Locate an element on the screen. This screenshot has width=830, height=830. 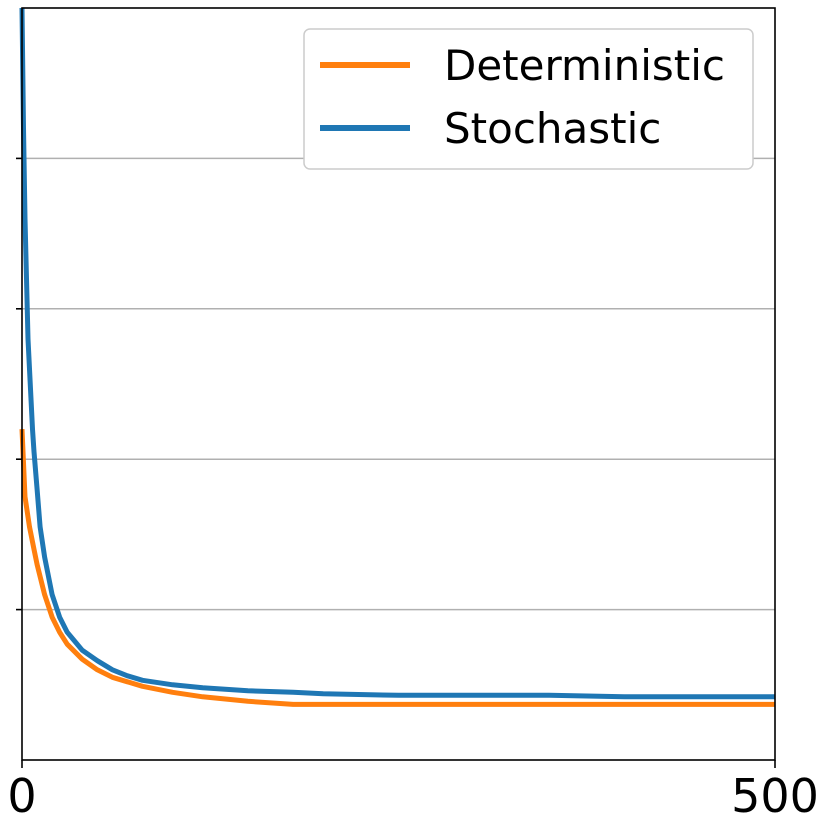
legend-label: Stochastic is located at coordinates (552, 128).